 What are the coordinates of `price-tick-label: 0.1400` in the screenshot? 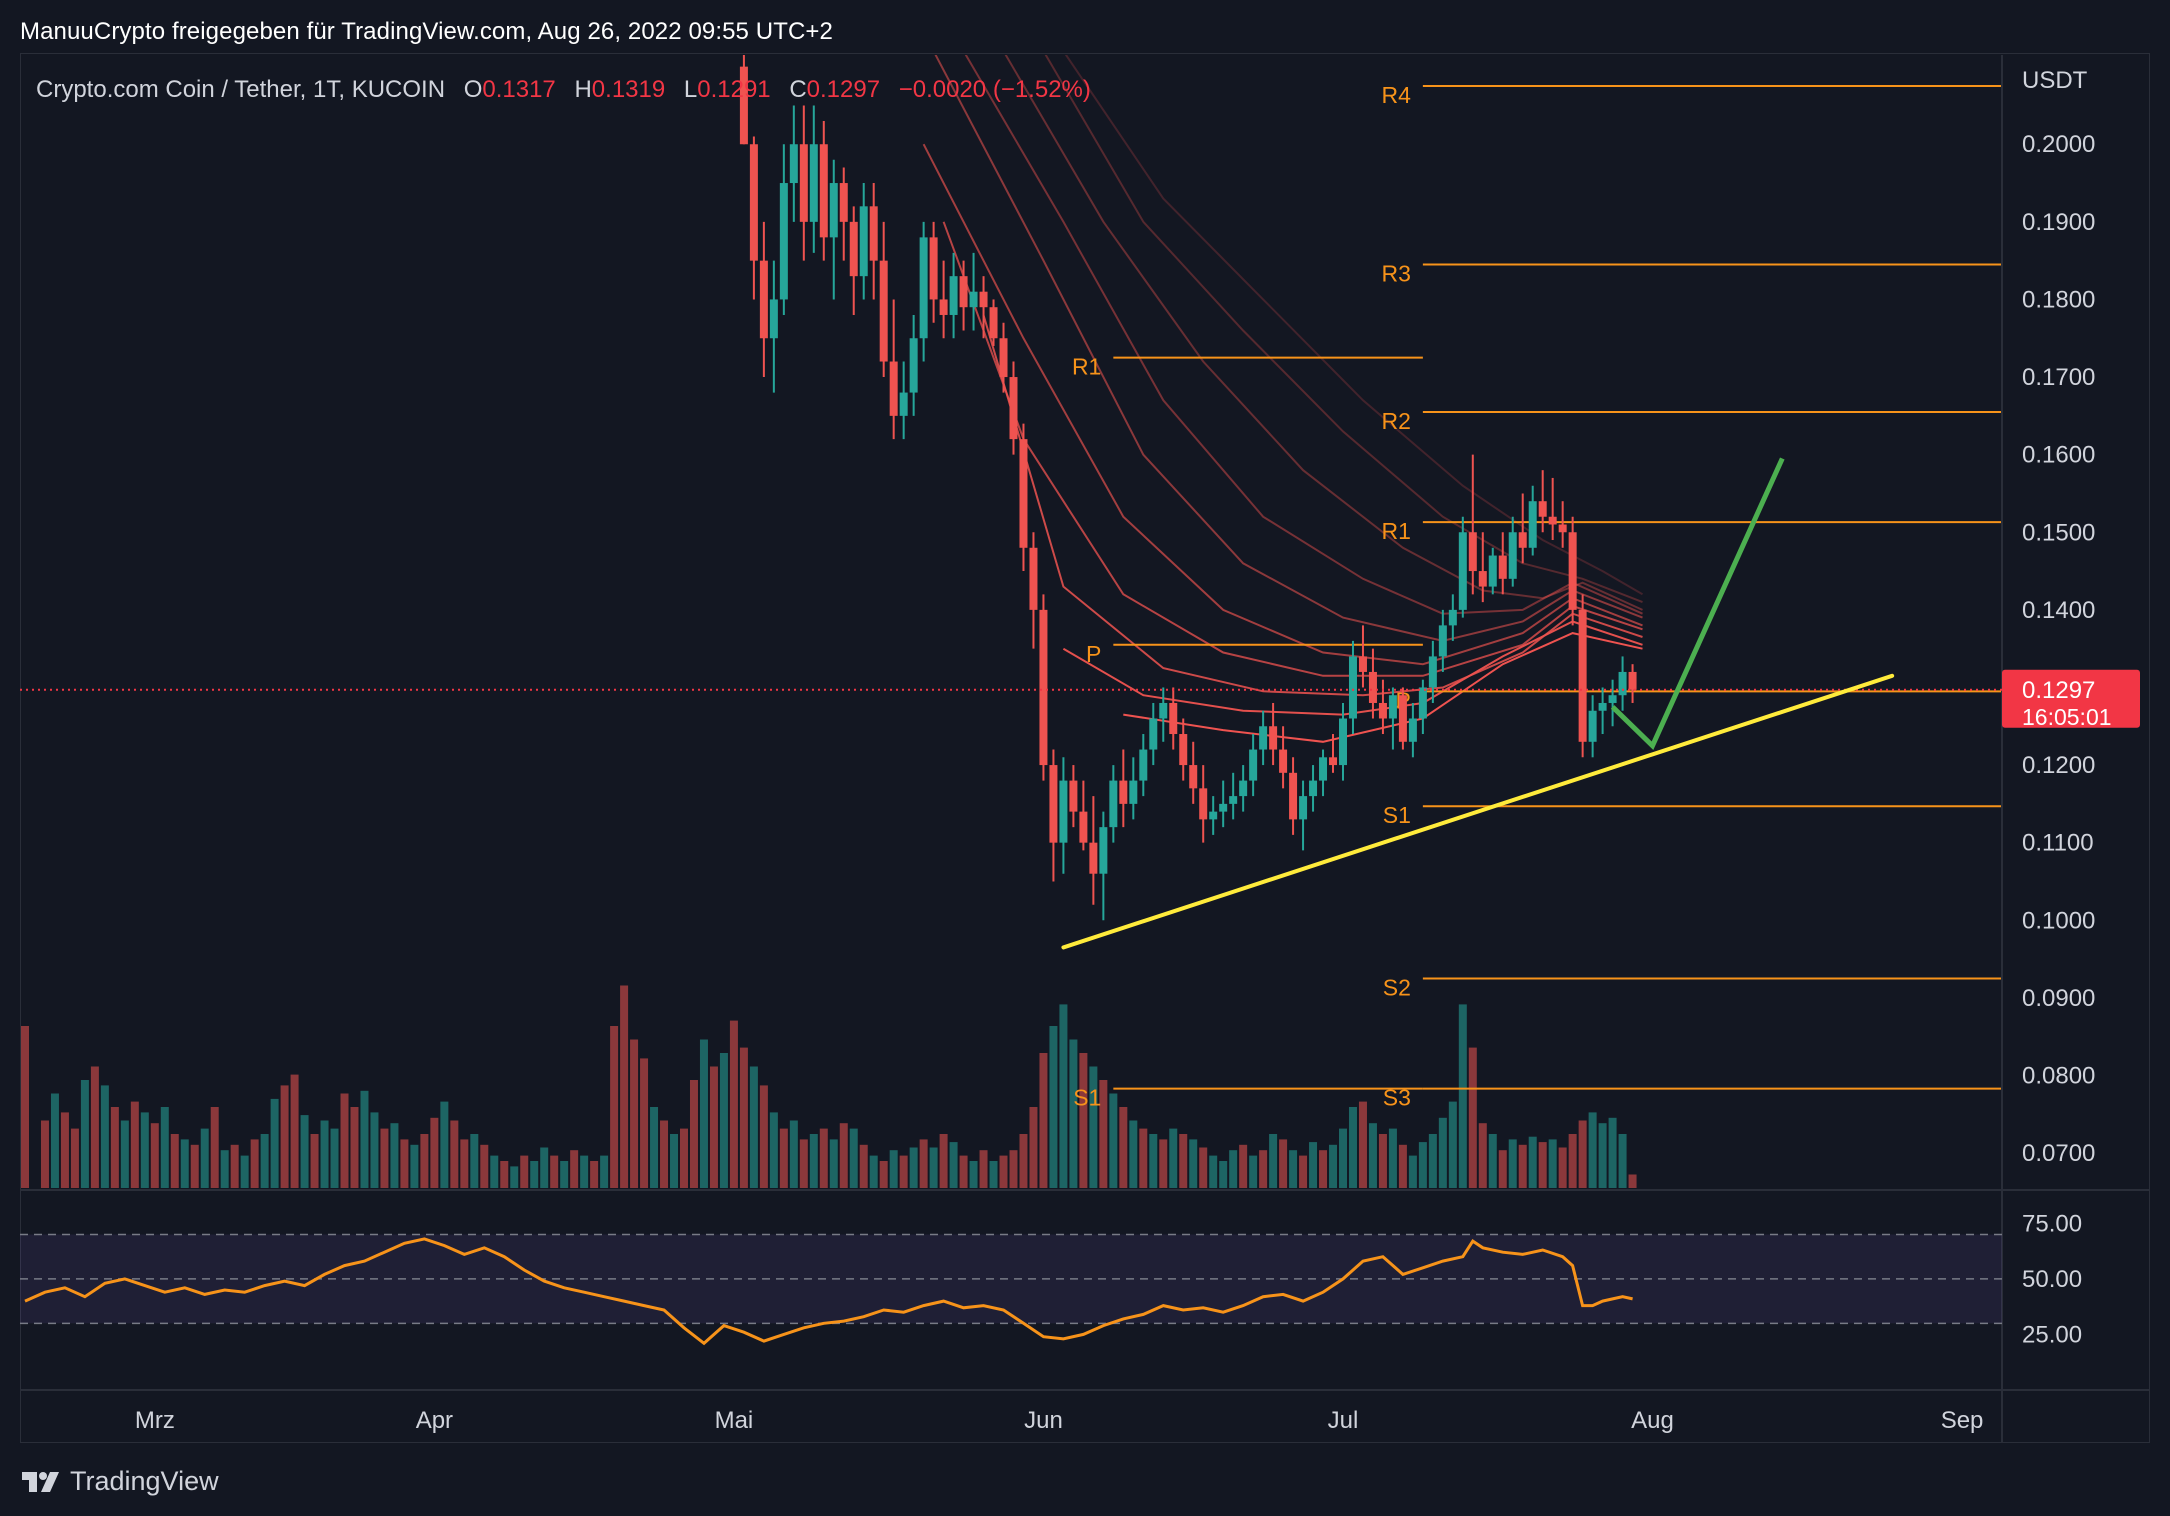 It's located at (2058, 610).